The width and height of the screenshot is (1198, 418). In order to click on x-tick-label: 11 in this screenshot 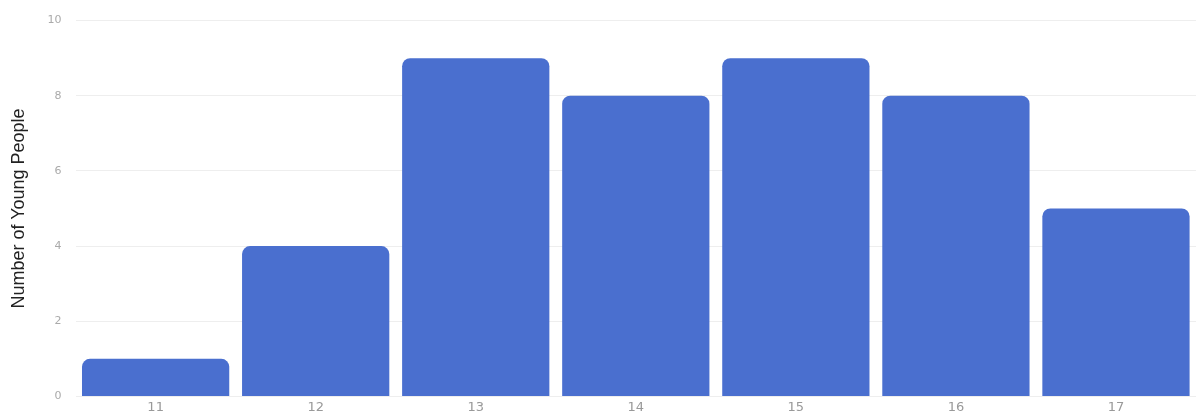, I will do `click(155, 406)`.